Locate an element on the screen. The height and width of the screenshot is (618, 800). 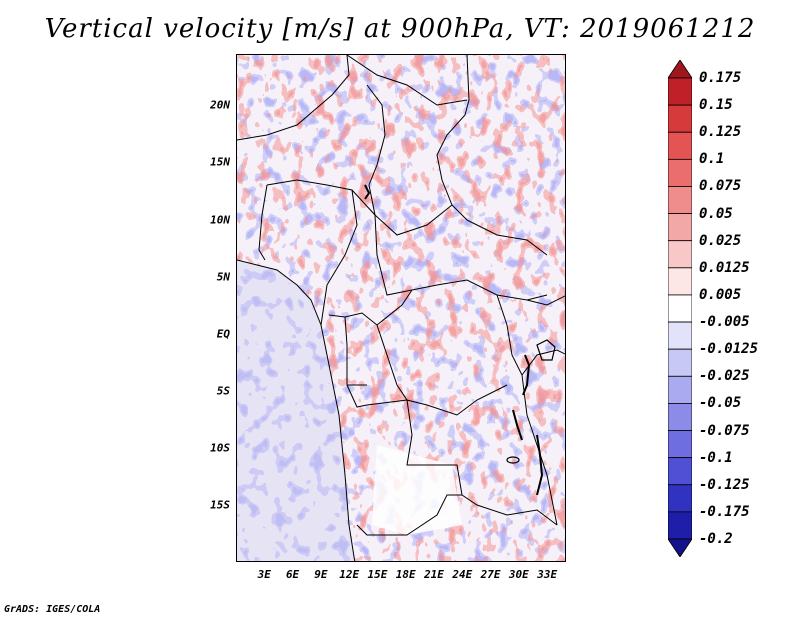
colorbar-tick-label: 0.15 is located at coordinates (716, 105).